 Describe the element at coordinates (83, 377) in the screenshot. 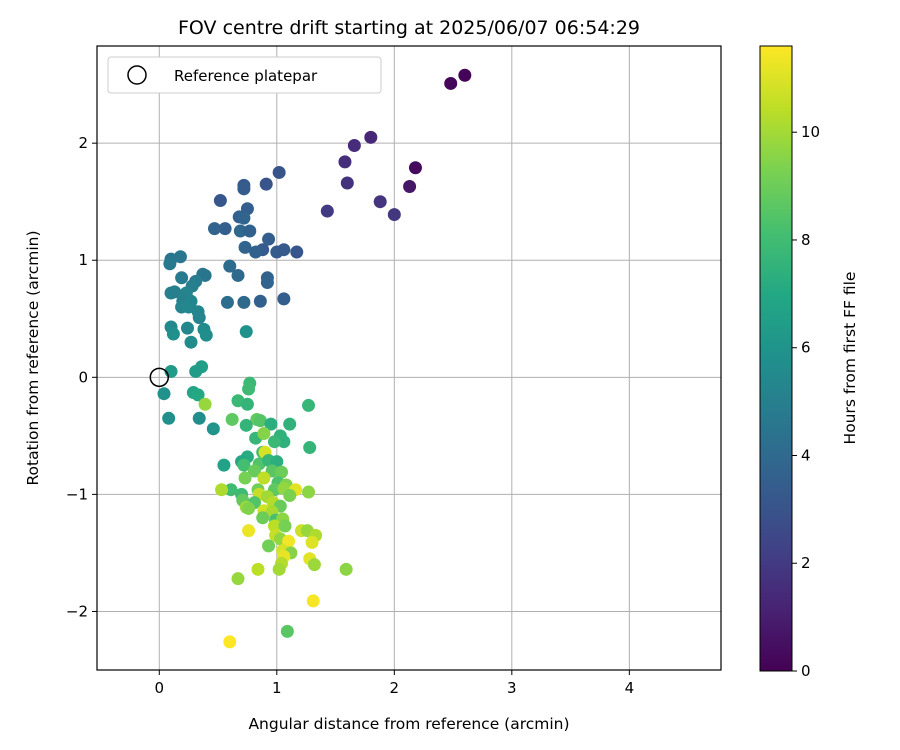

I see `y-tick-label: 0` at that location.